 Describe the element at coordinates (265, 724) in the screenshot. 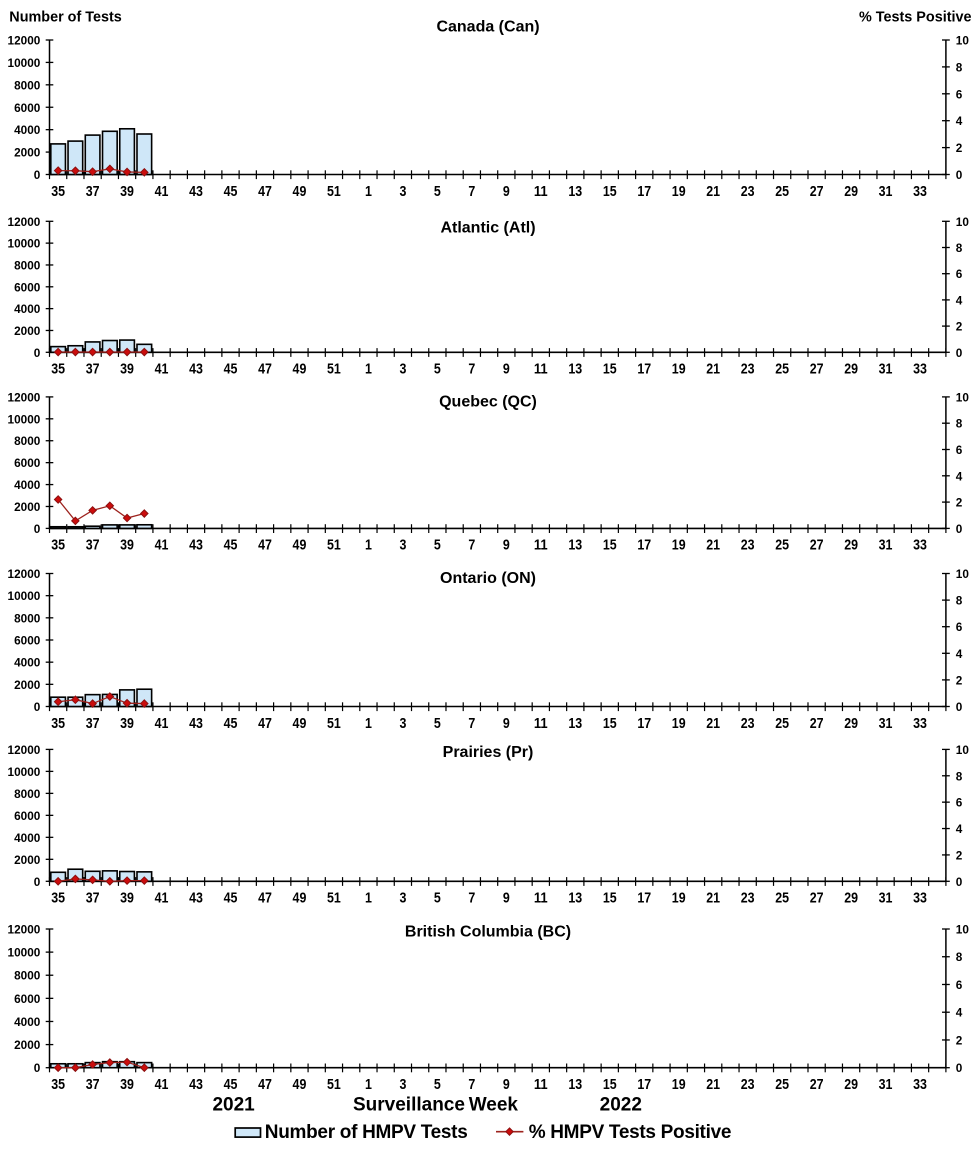

I see `svg-text: 47` at that location.